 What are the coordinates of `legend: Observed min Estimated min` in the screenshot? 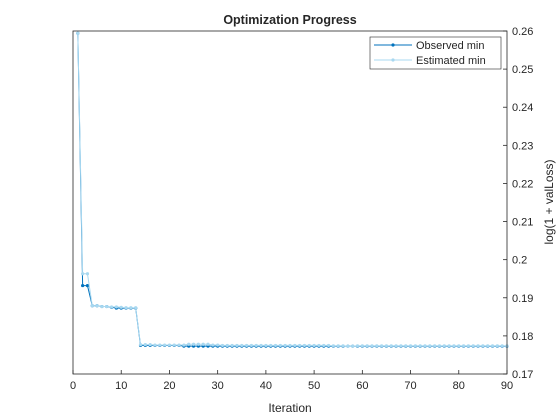 It's located at (435, 53).